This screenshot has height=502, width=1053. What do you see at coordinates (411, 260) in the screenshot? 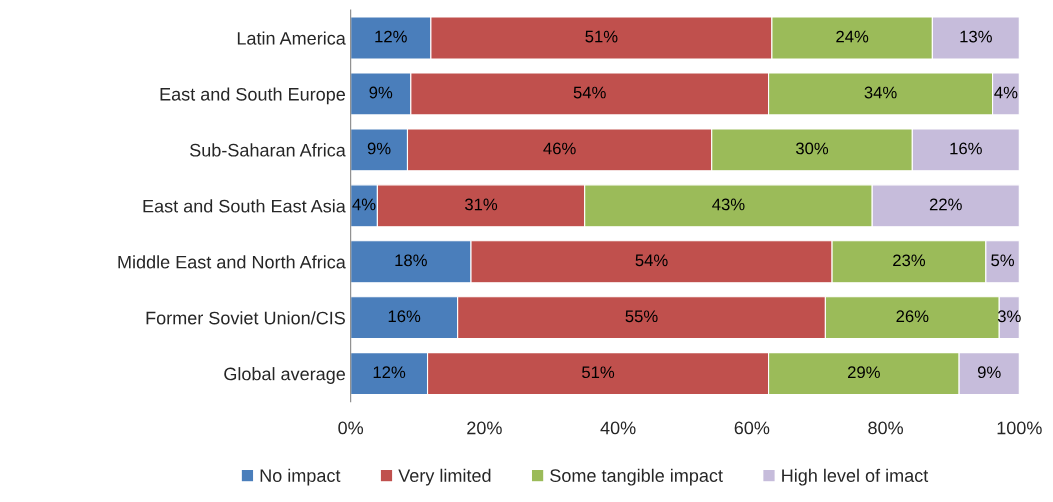
I see `data-label: 18%` at bounding box center [411, 260].